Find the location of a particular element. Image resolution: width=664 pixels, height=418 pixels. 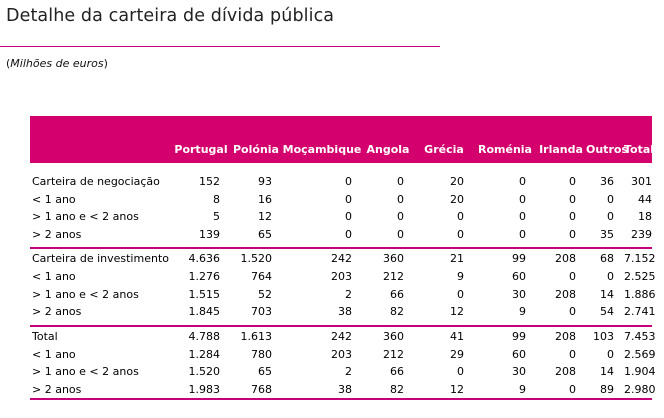

value-cell: 20 is located at coordinates (457, 199).